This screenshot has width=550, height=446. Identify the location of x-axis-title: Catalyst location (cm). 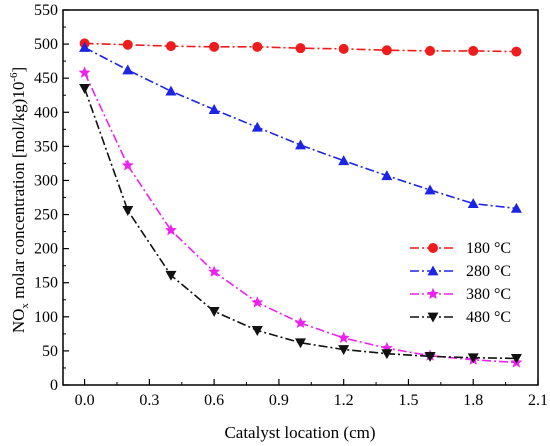
(299, 432).